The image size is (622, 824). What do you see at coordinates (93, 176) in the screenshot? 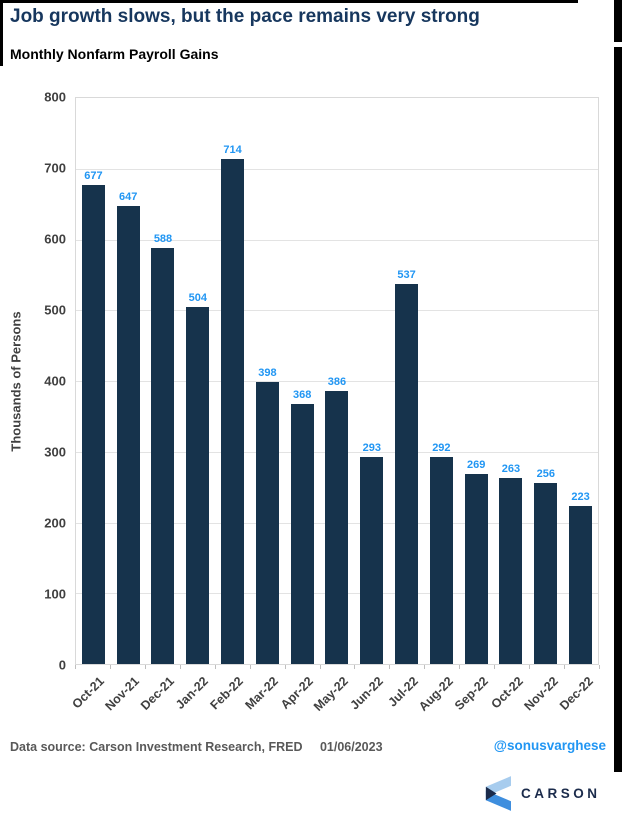
I see `bar-value-label-Oct-21: 677` at bounding box center [93, 176].